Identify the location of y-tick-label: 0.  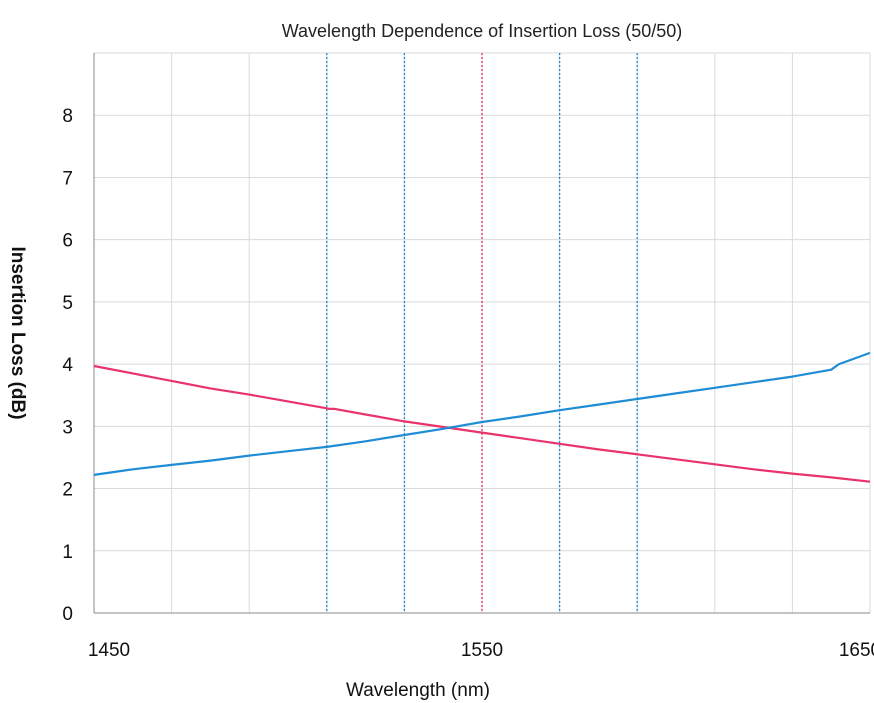
(67, 614).